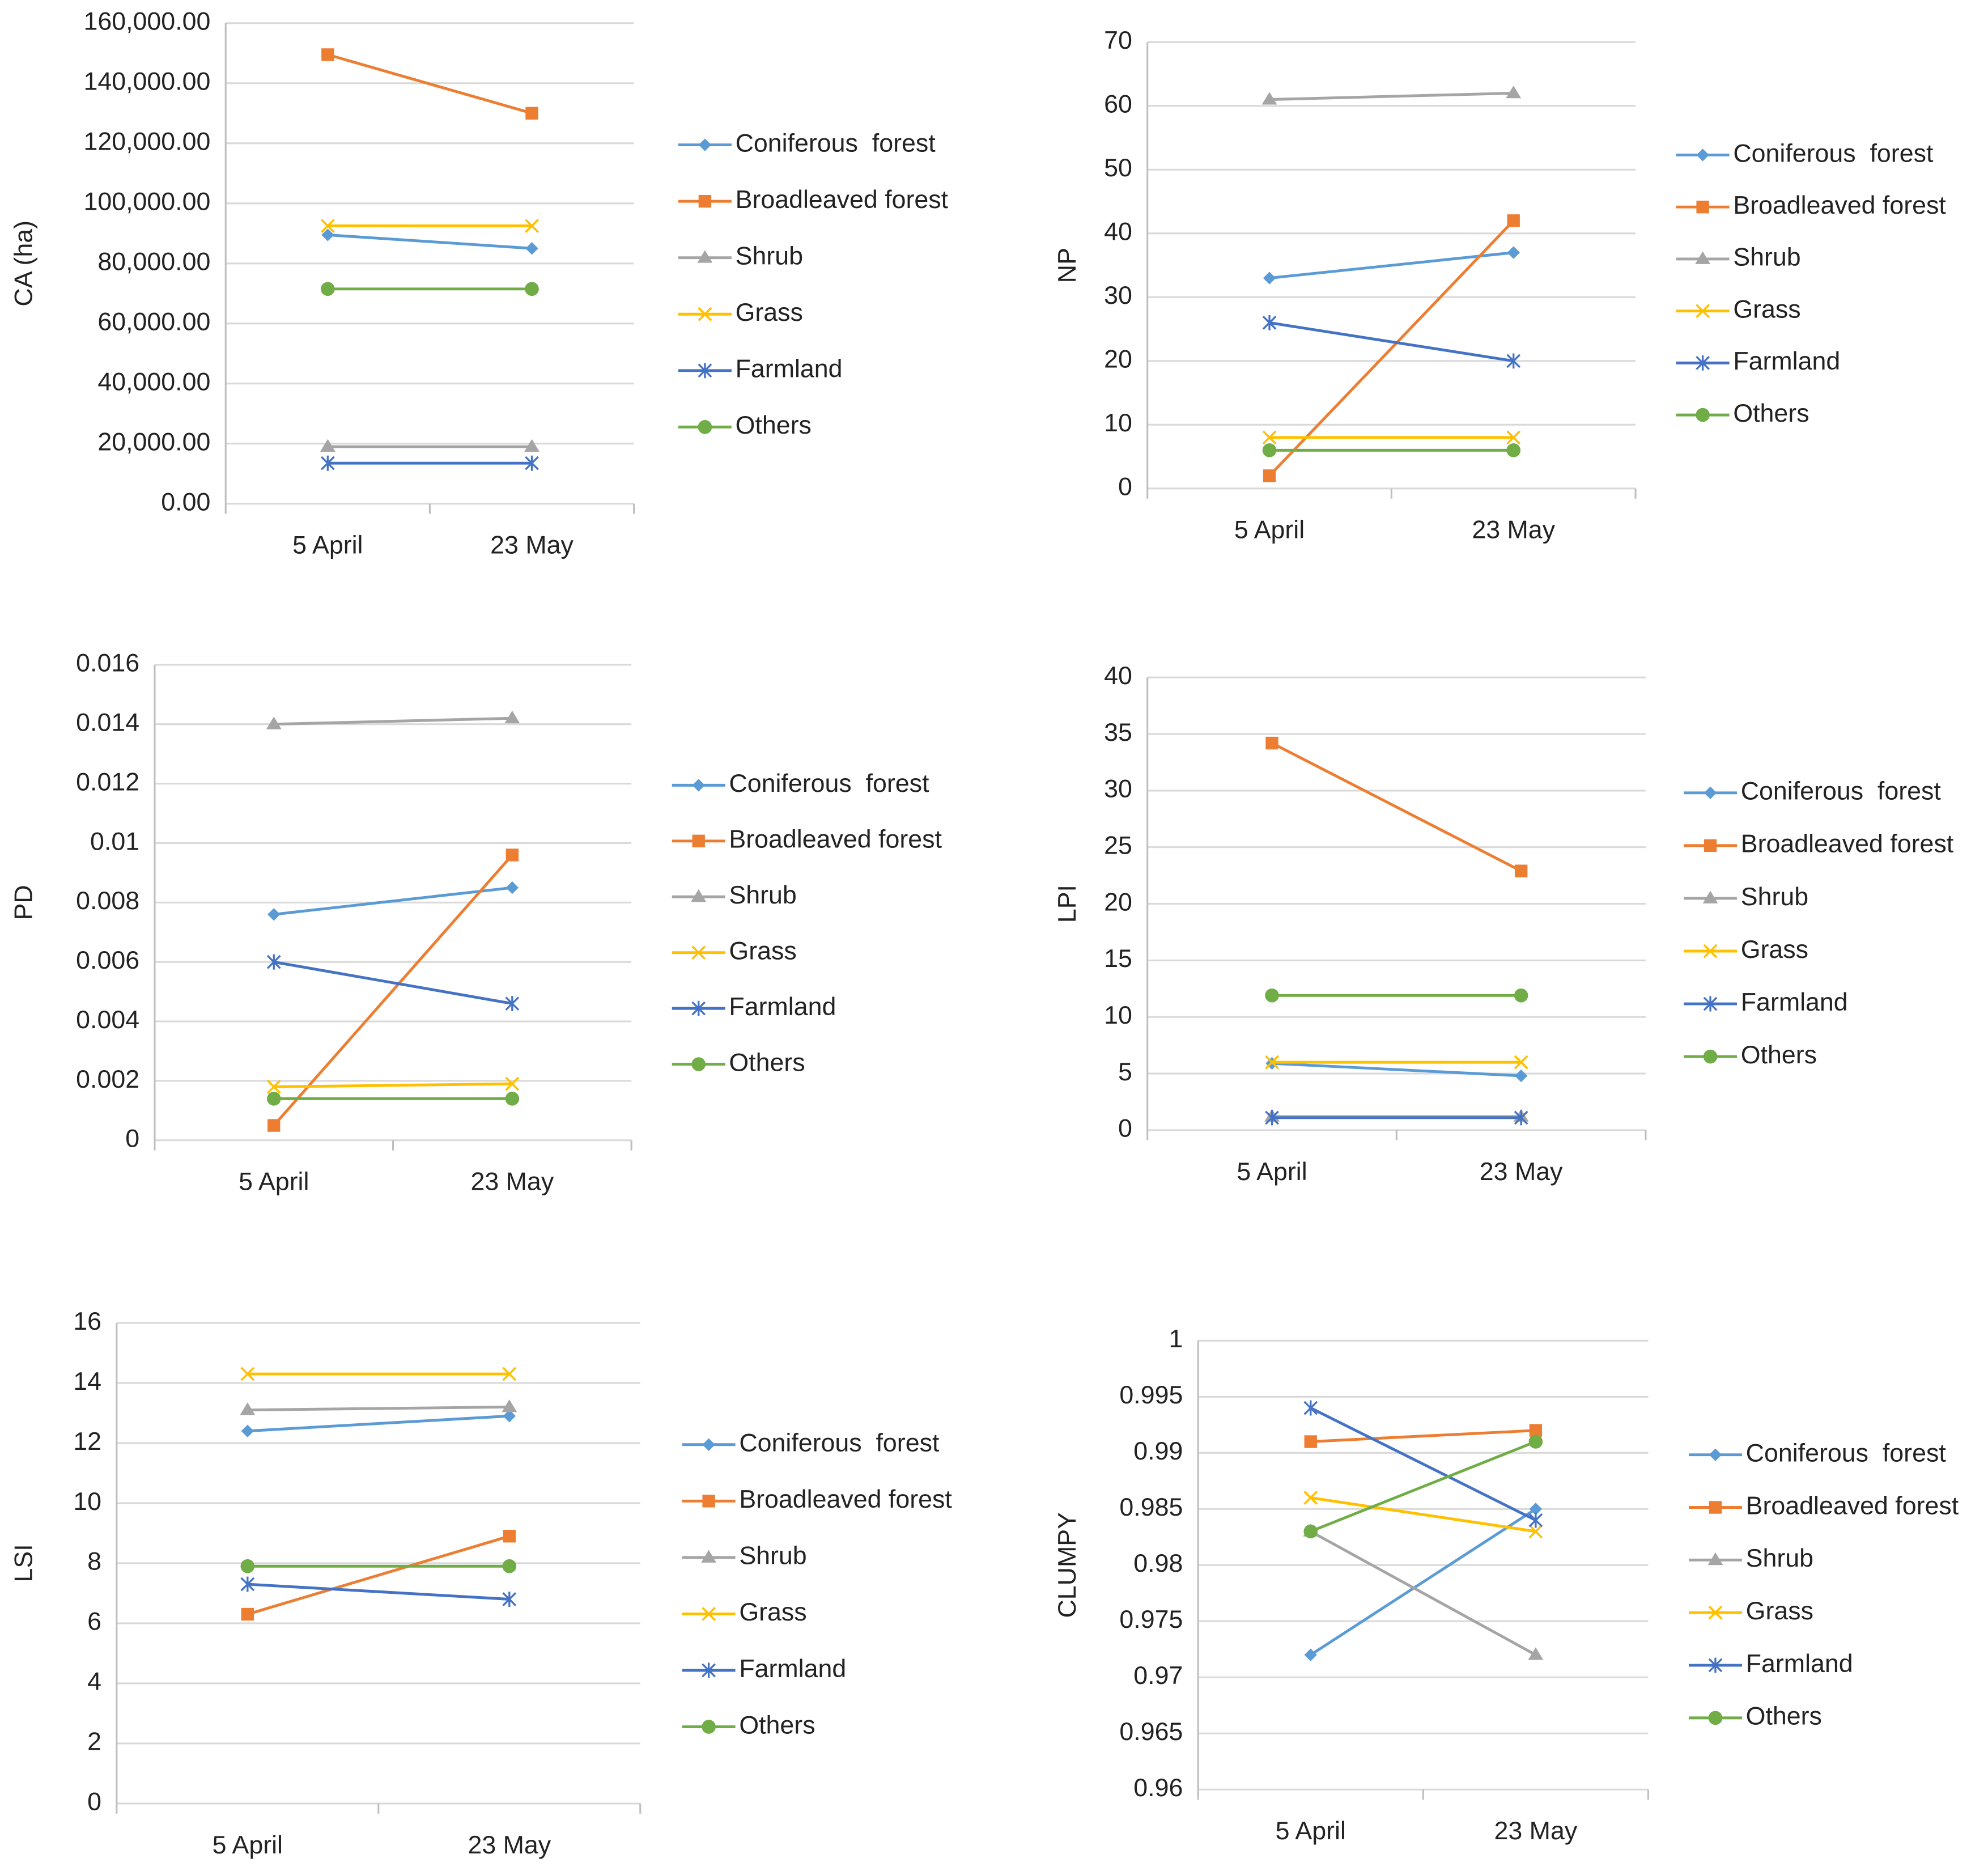 The image size is (1988, 1871). I want to click on y-tick-label: 0.975, so click(1151, 1619).